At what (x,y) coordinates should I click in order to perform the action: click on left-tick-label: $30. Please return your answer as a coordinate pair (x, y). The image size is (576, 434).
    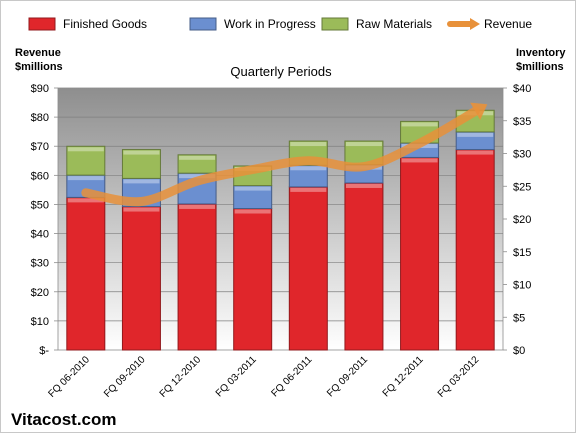
    Looking at the image, I should click on (40, 264).